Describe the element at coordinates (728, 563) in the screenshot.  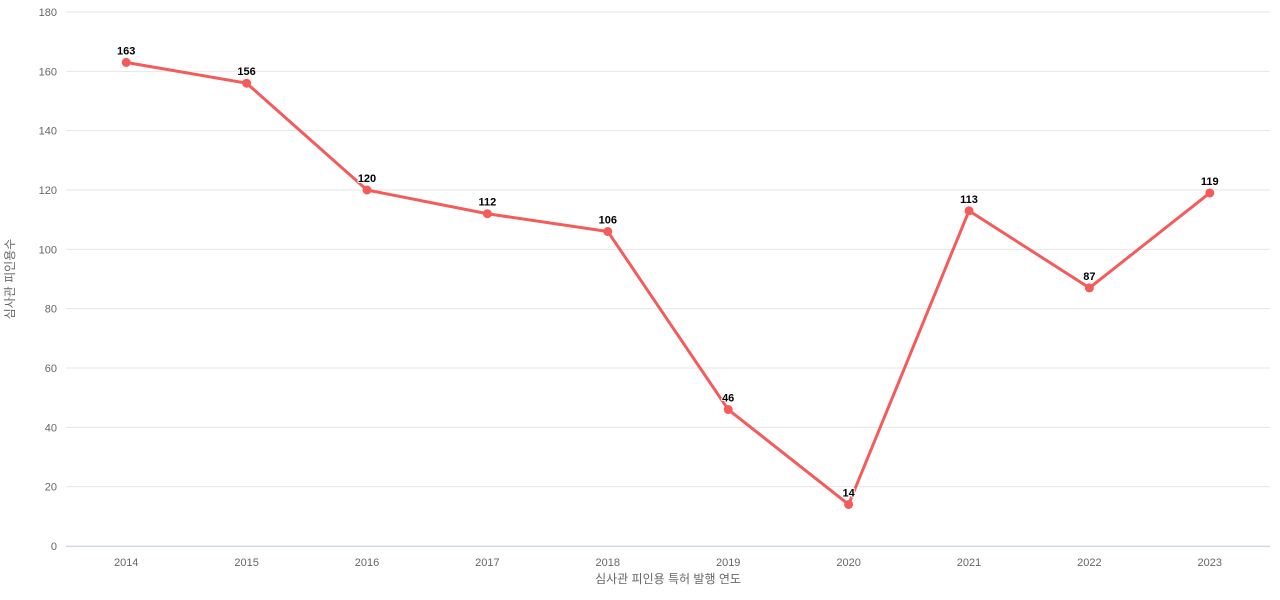
I see `x-tick-label: 2019` at that location.